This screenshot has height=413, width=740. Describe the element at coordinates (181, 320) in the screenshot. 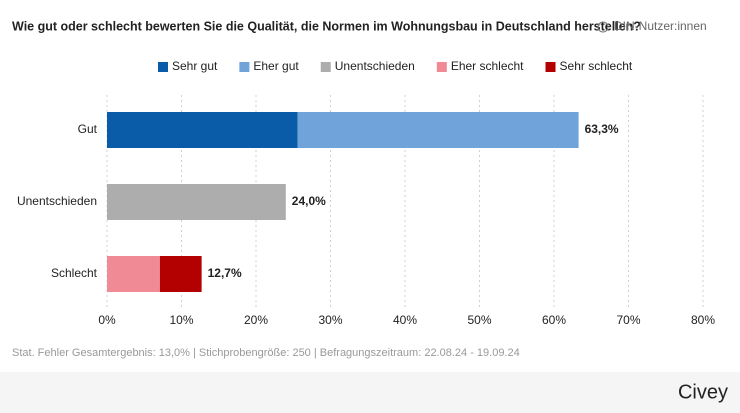

I see `x-tick-label: 10%` at that location.